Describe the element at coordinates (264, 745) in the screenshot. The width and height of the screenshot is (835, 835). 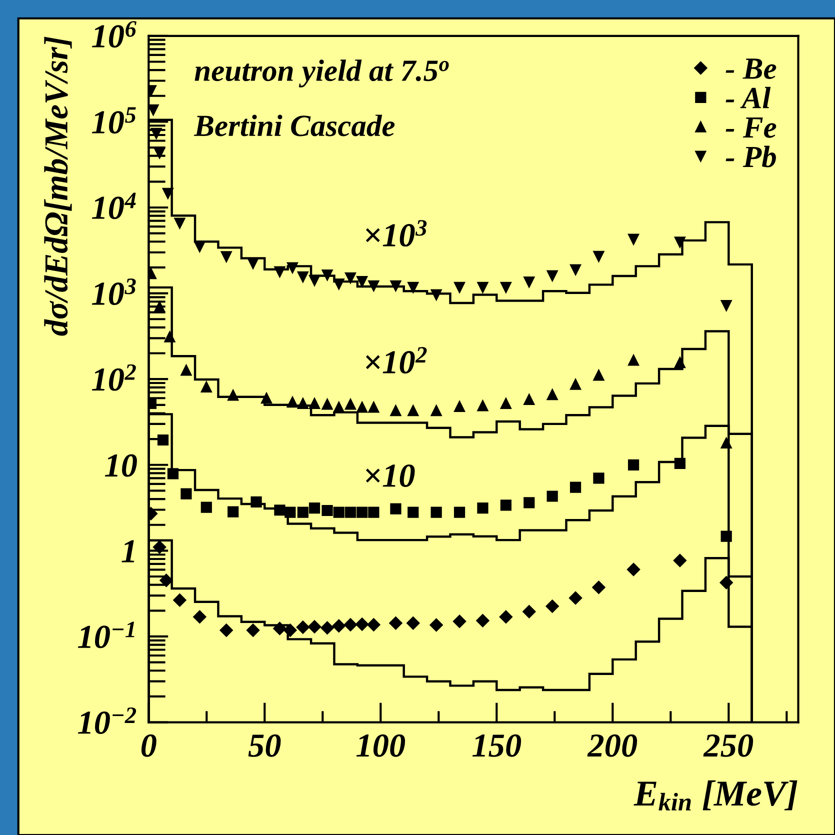
I see `x-tick-label: 50` at that location.